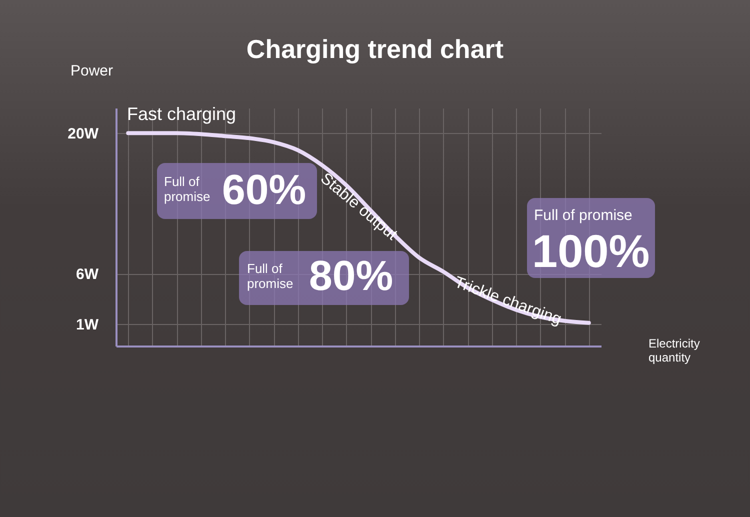 The width and height of the screenshot is (750, 517). I want to click on y-tick-label: 20W, so click(84, 134).